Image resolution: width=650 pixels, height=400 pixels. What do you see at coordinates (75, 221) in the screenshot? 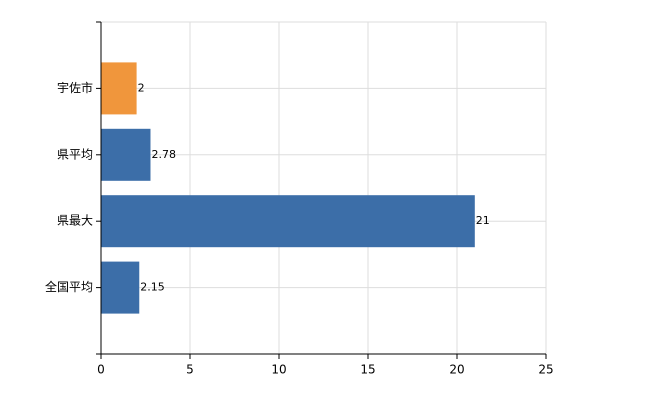
I see `y-tick-label: 県最大` at bounding box center [75, 221].